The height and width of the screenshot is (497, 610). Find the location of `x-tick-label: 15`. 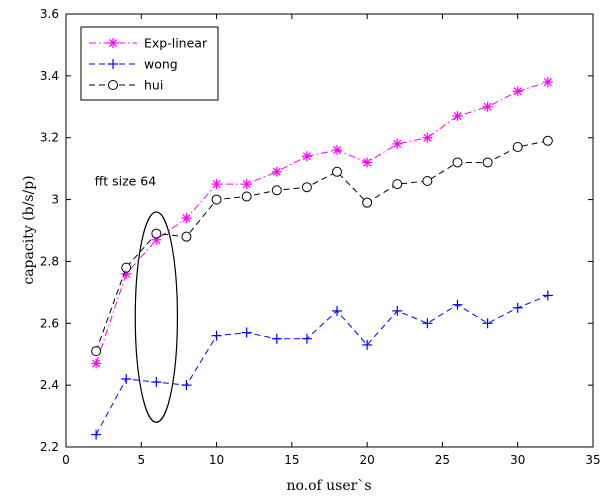

x-tick-label: 15 is located at coordinates (291, 460).